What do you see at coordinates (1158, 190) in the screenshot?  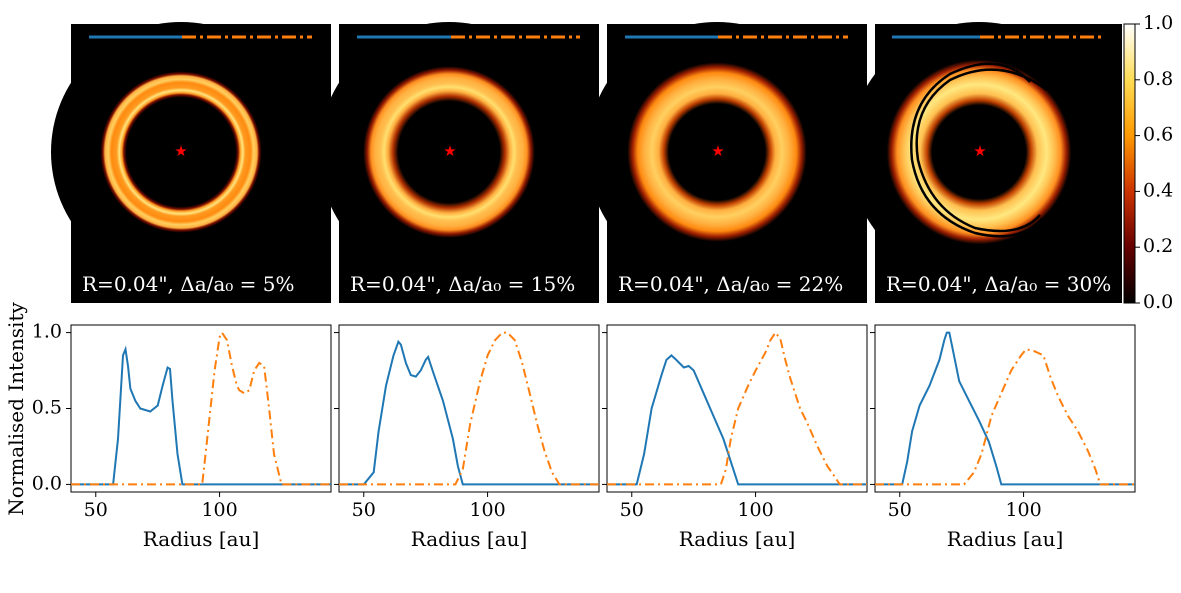 I see `colorbar-tick-label: 0.4` at bounding box center [1158, 190].